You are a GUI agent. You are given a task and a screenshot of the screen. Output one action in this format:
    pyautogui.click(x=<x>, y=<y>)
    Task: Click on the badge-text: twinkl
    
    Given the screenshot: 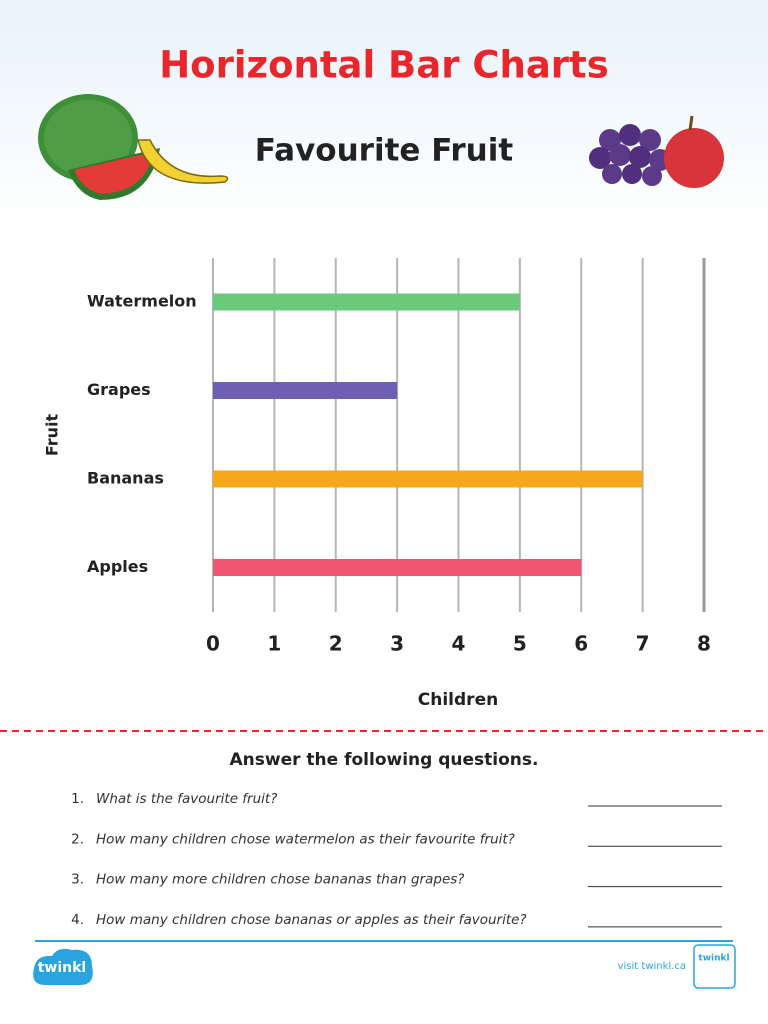 What is the action you would take?
    pyautogui.click(x=713, y=959)
    